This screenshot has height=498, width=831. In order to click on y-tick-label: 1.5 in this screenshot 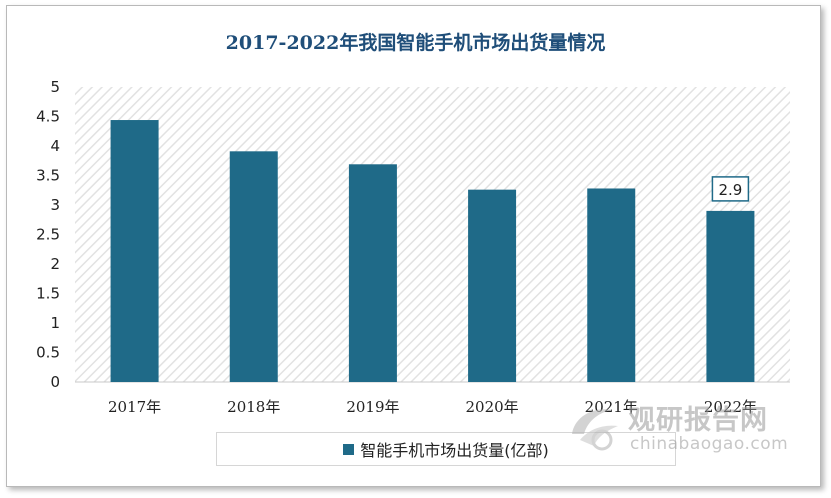, I will do `click(48, 294)`.